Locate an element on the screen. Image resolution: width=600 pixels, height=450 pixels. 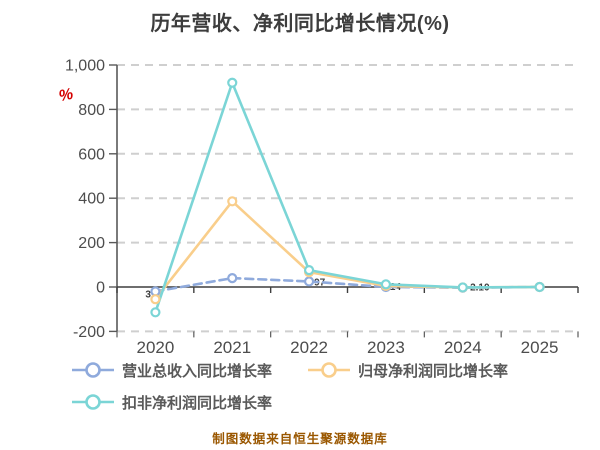
legend-item-total-revenue-growth: 营业总收入同比增长率 is located at coordinates (171, 370).